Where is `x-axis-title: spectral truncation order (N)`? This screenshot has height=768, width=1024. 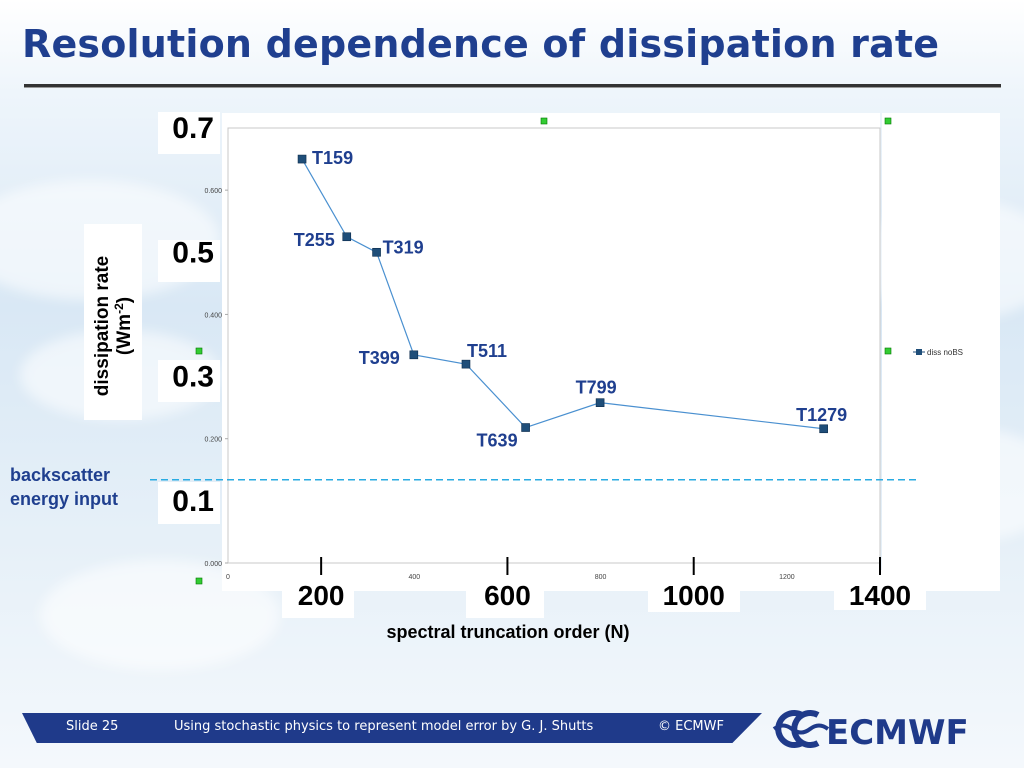 x-axis-title: spectral truncation order (N) is located at coordinates (507, 632).